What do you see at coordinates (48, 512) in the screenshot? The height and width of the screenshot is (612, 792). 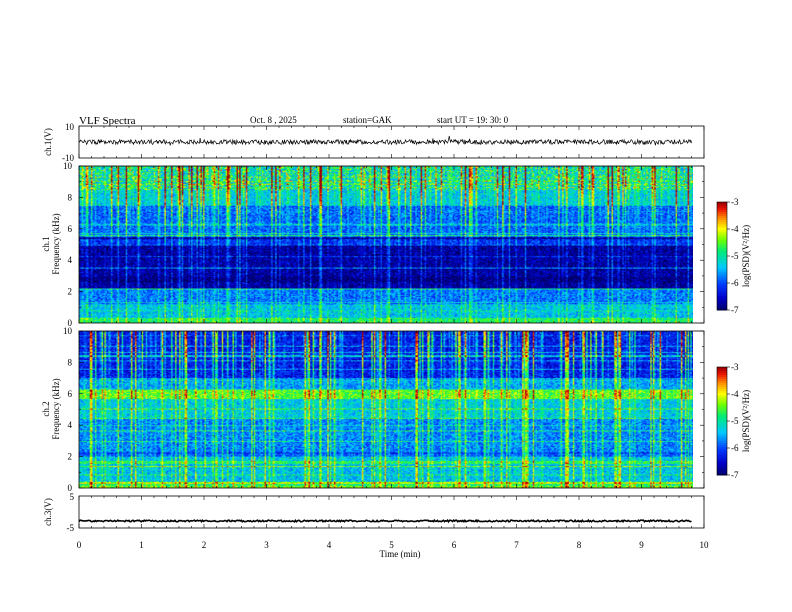 I see `ch3-waveform-ylabel: ch.3(V)` at bounding box center [48, 512].